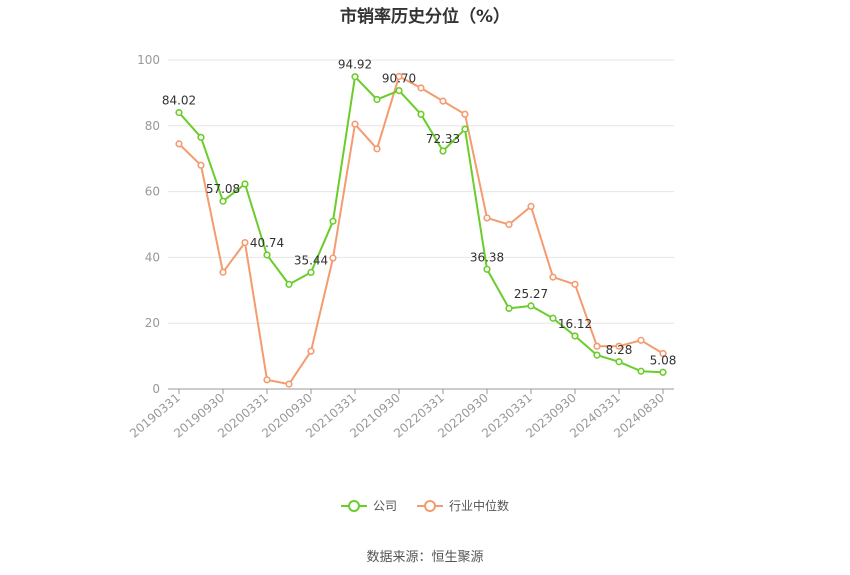  Describe the element at coordinates (156, 389) in the screenshot. I see `y-tick-label: 0` at that location.